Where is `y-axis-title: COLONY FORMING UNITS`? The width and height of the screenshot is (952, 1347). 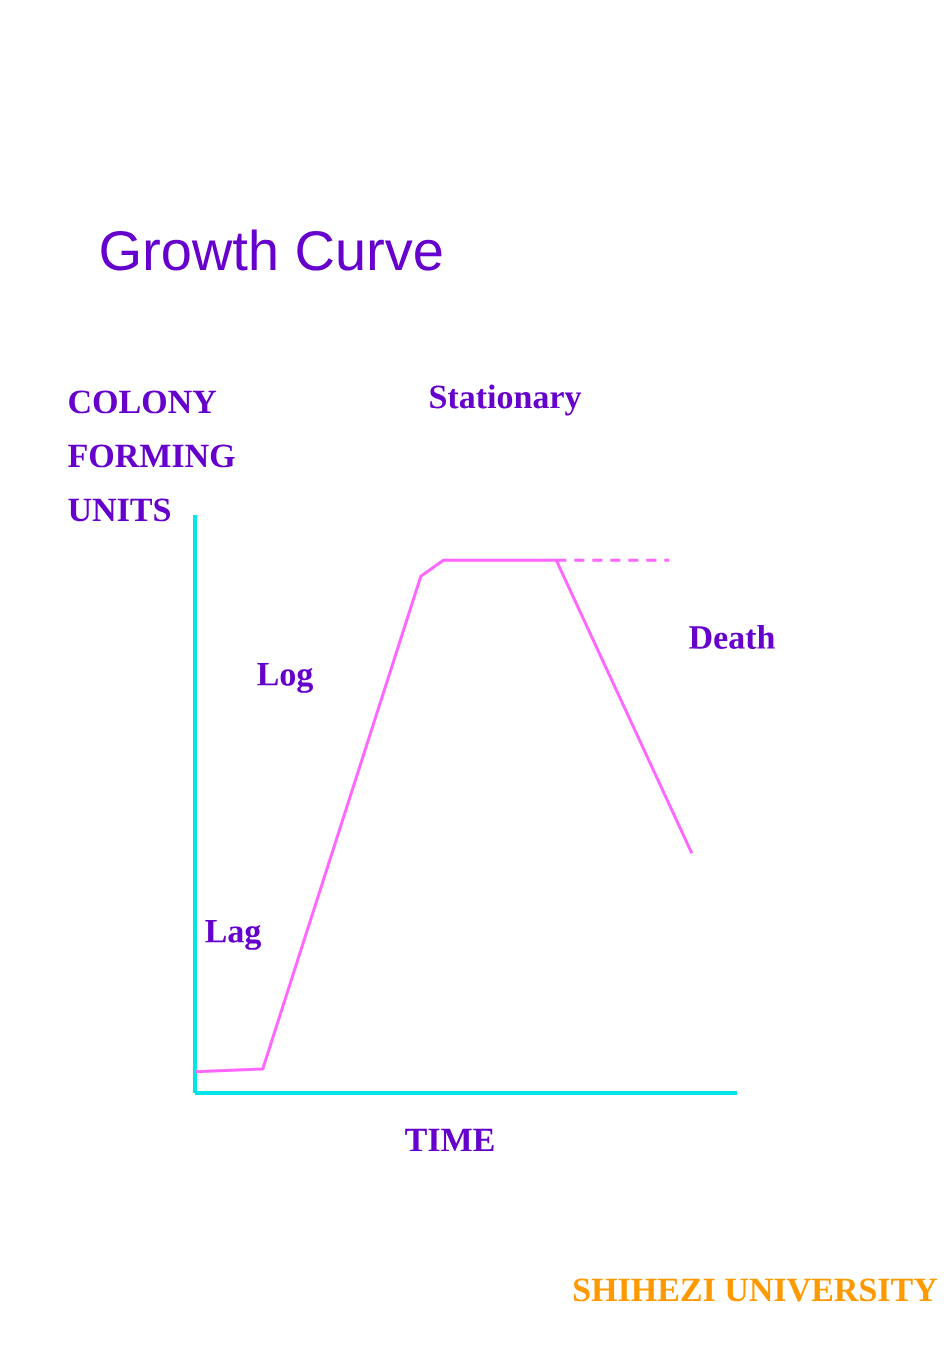
y-axis-title: COLONY FORMING UNITS is located at coordinates (151, 456).